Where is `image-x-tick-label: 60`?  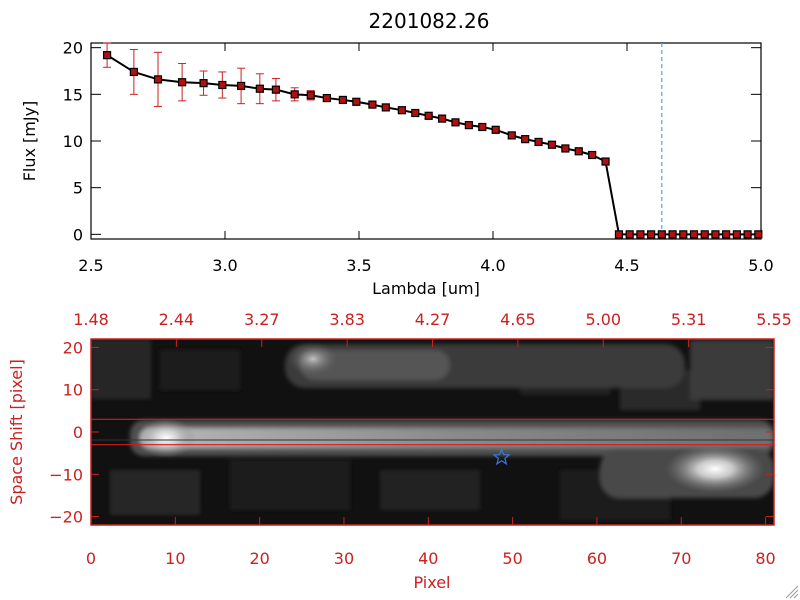
image-x-tick-label: 60 is located at coordinates (597, 558).